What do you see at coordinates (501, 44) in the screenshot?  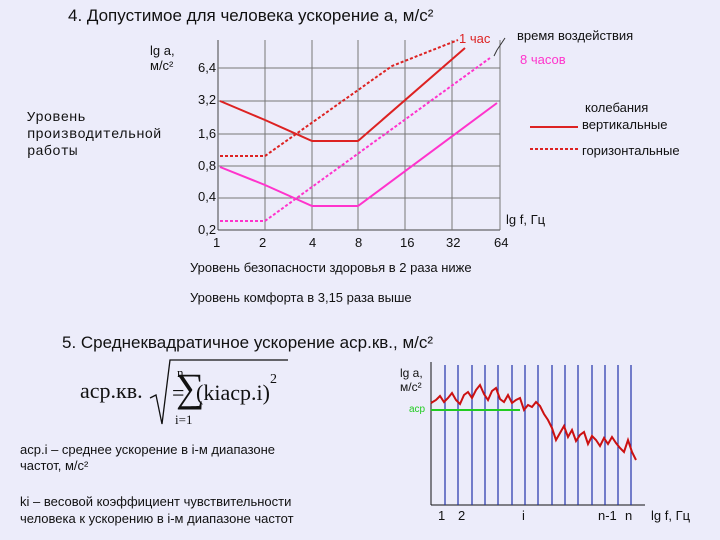 I see `exposure-leader` at bounding box center [501, 44].